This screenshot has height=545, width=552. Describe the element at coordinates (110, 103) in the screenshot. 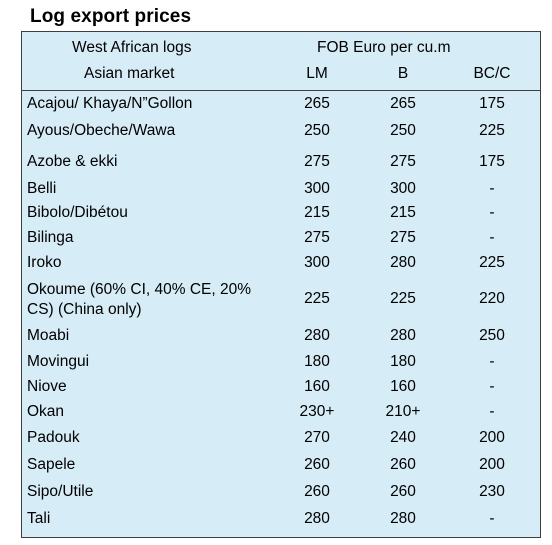

I see `species-name-cell: Acajou/ Khaya/N”Gollon` at that location.